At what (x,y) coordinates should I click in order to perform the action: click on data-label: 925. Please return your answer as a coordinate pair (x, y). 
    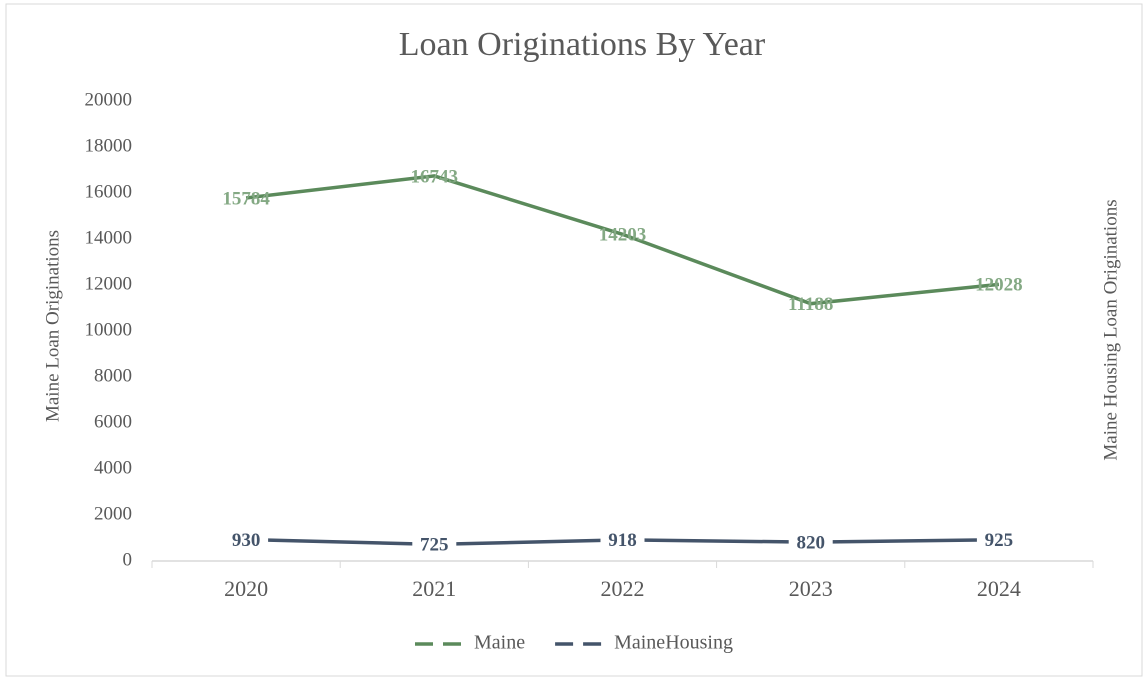
    Looking at the image, I should click on (999, 540).